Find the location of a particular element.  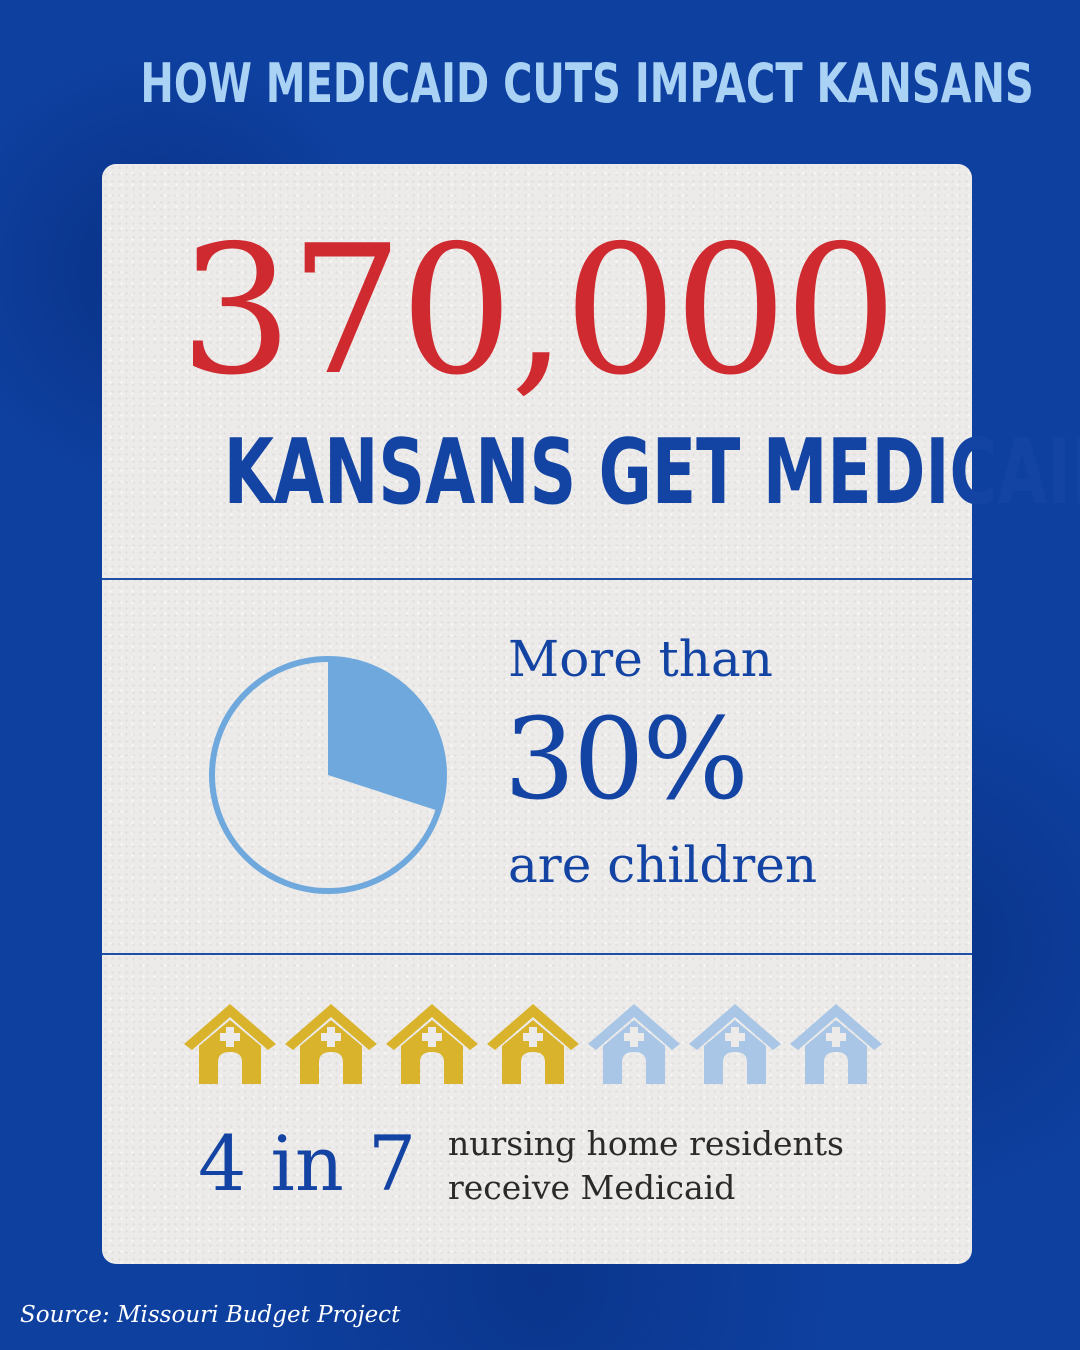

source-citation: Source: Missouri Budget Project is located at coordinates (210, 1315).